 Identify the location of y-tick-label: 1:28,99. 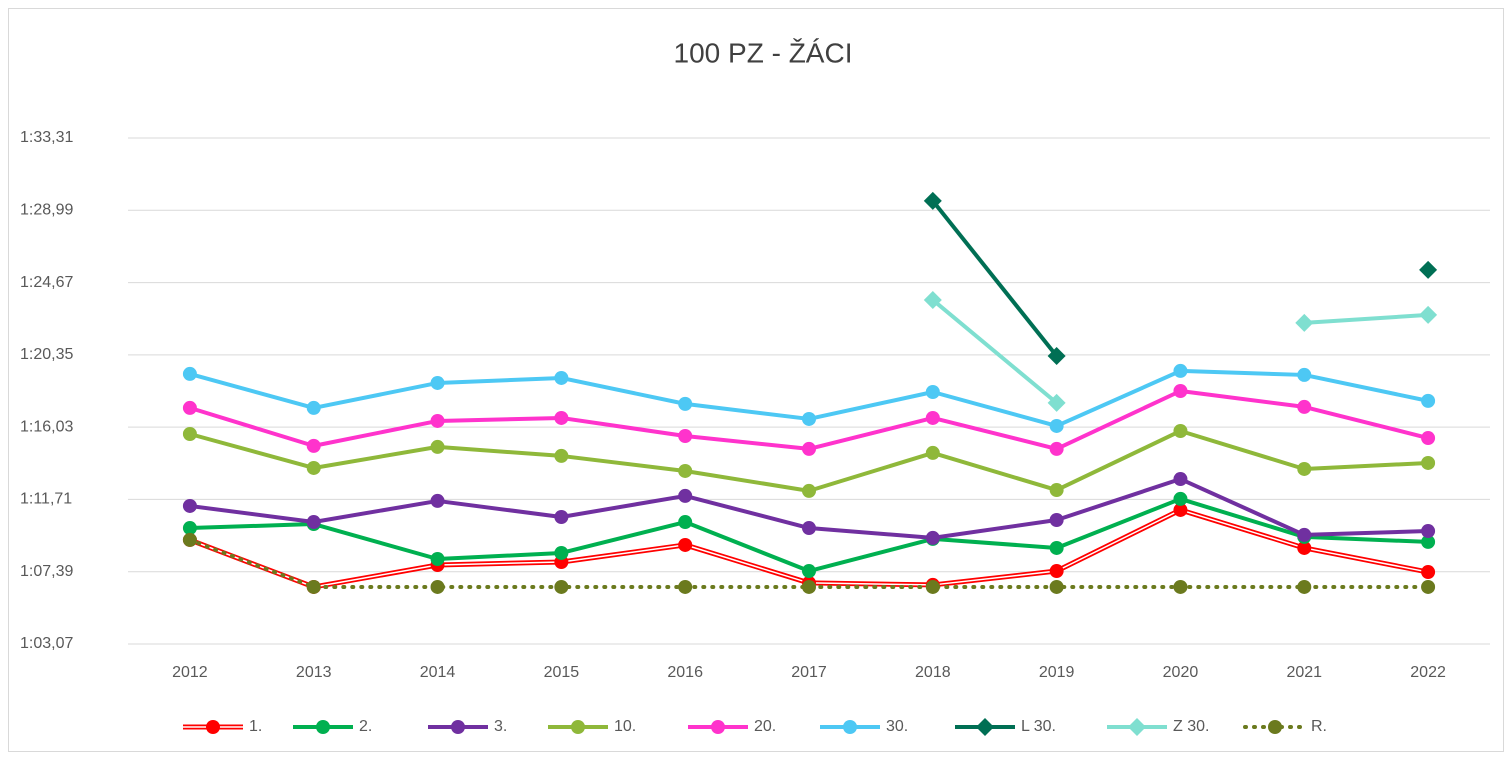
(46, 210).